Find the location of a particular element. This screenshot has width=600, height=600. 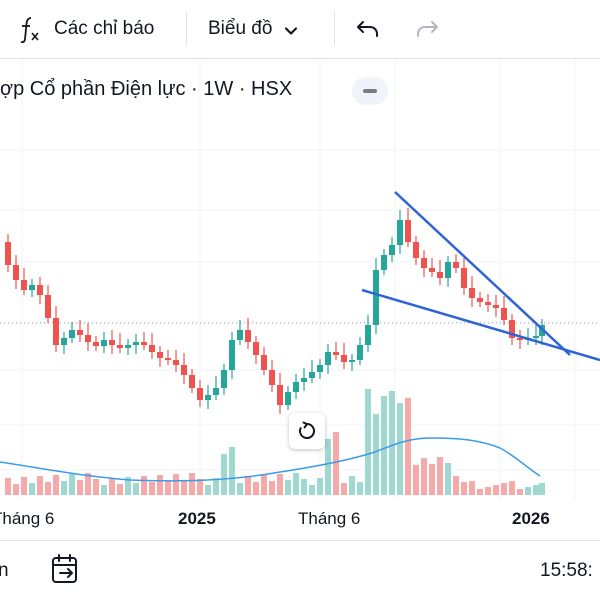

time-axis-label: Tháng 6 is located at coordinates (329, 518).